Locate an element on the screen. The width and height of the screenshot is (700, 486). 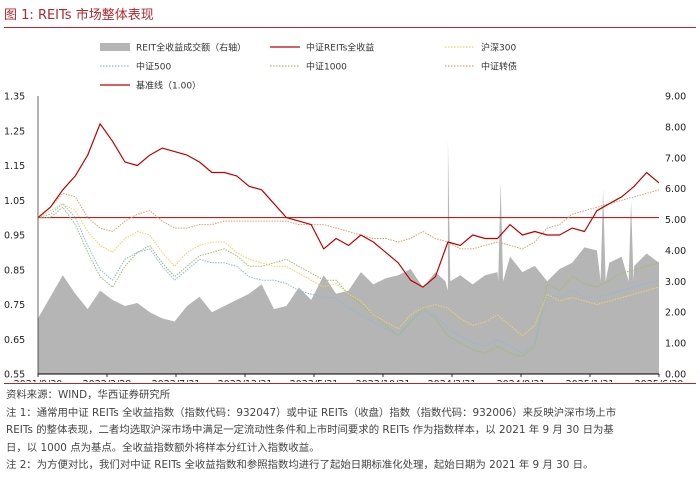
y-right-tick-3: 3.00 is located at coordinates (675, 282).